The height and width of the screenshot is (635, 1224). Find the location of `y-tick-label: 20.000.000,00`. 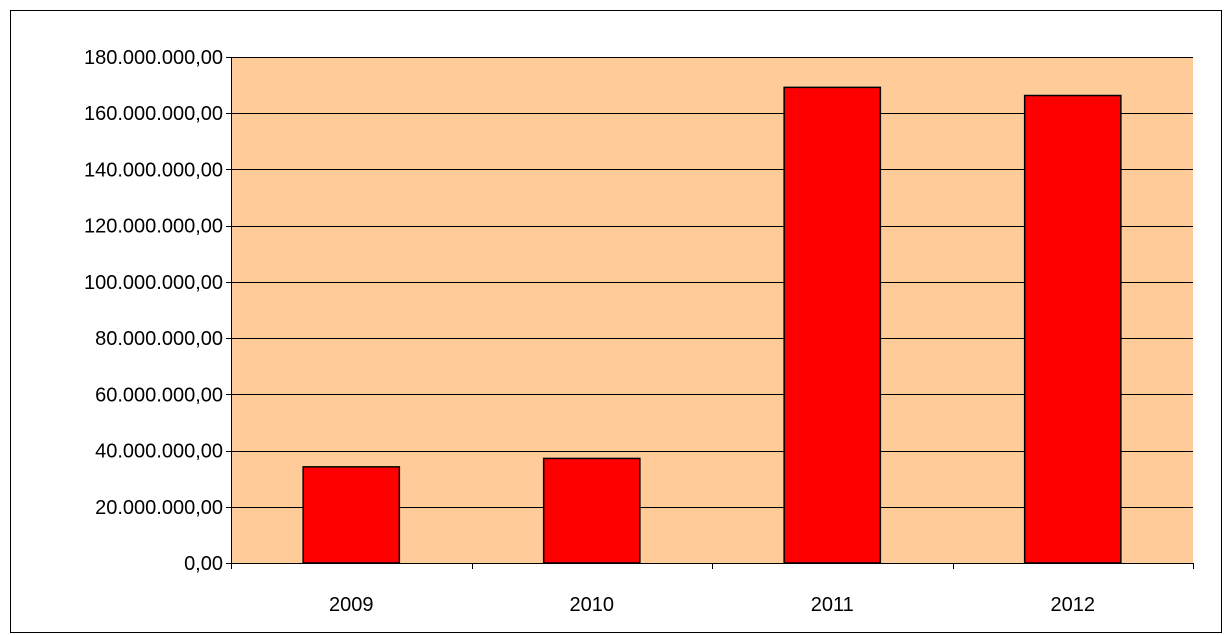

y-tick-label: 20.000.000,00 is located at coordinates (159, 508).